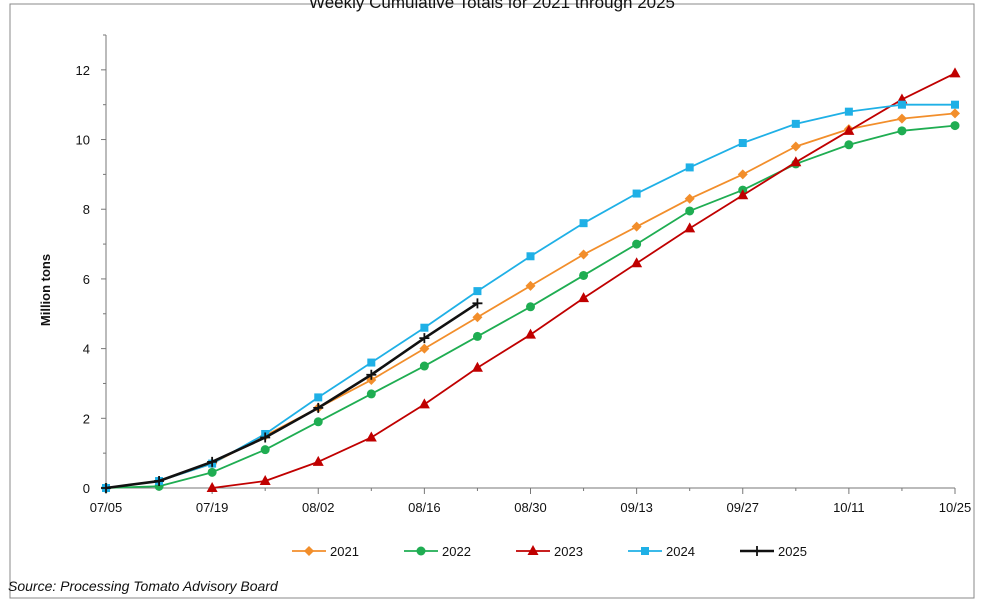  What do you see at coordinates (344, 551) in the screenshot?
I see `legend-label: 2021` at bounding box center [344, 551].